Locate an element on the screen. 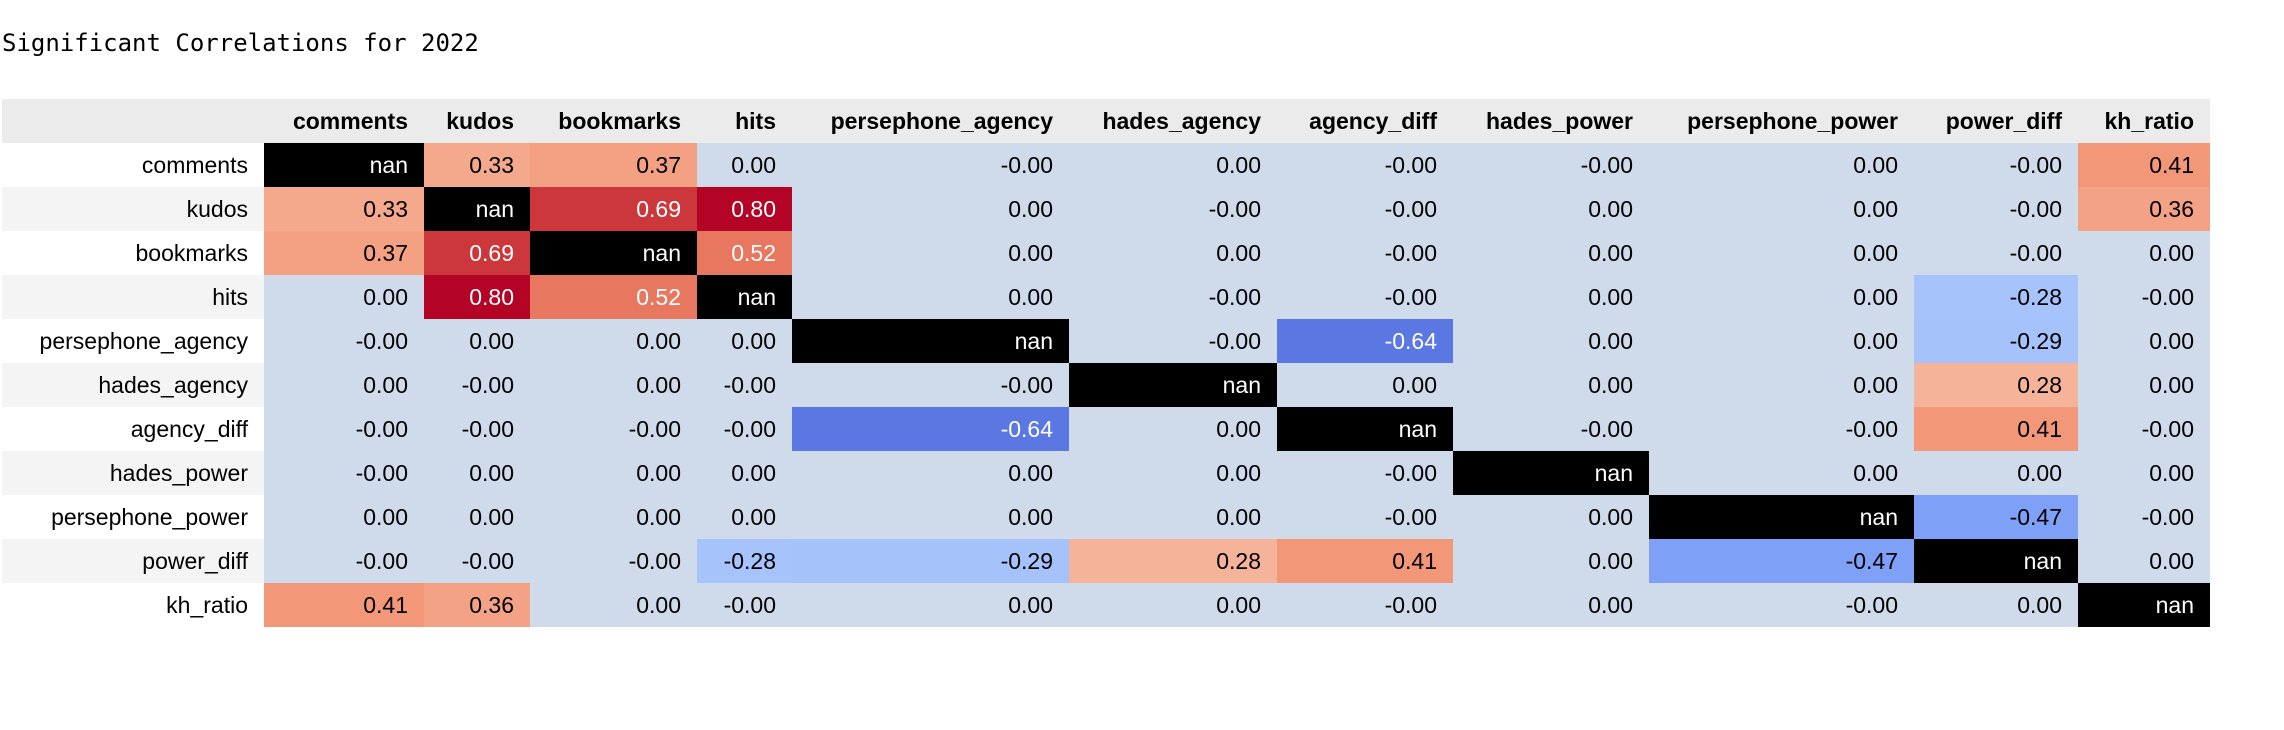 This screenshot has height=730, width=2284. row-header-kh-ratio: kh_ratio is located at coordinates (133, 605).